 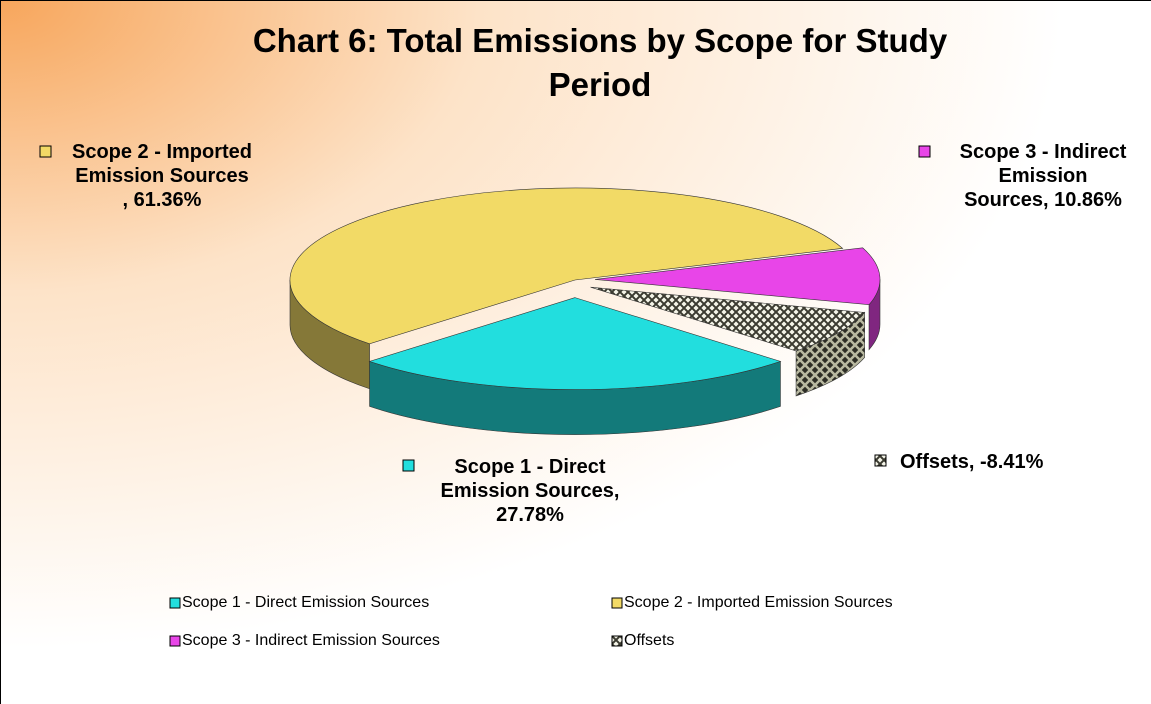 I want to click on legend-label: Scope 2 - Imported Emission Sources, so click(x=758, y=602).